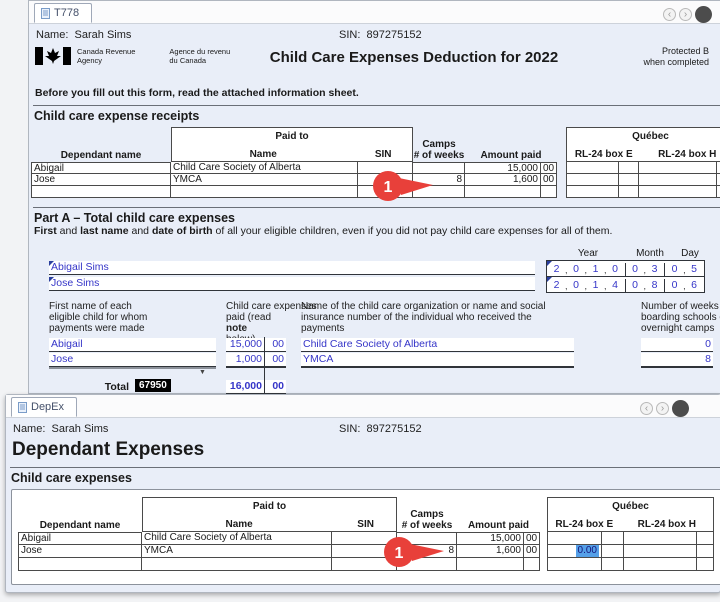 The height and width of the screenshot is (602, 720). I want to click on parta-org-field: Child Care Society of Alberta, so click(437, 345).